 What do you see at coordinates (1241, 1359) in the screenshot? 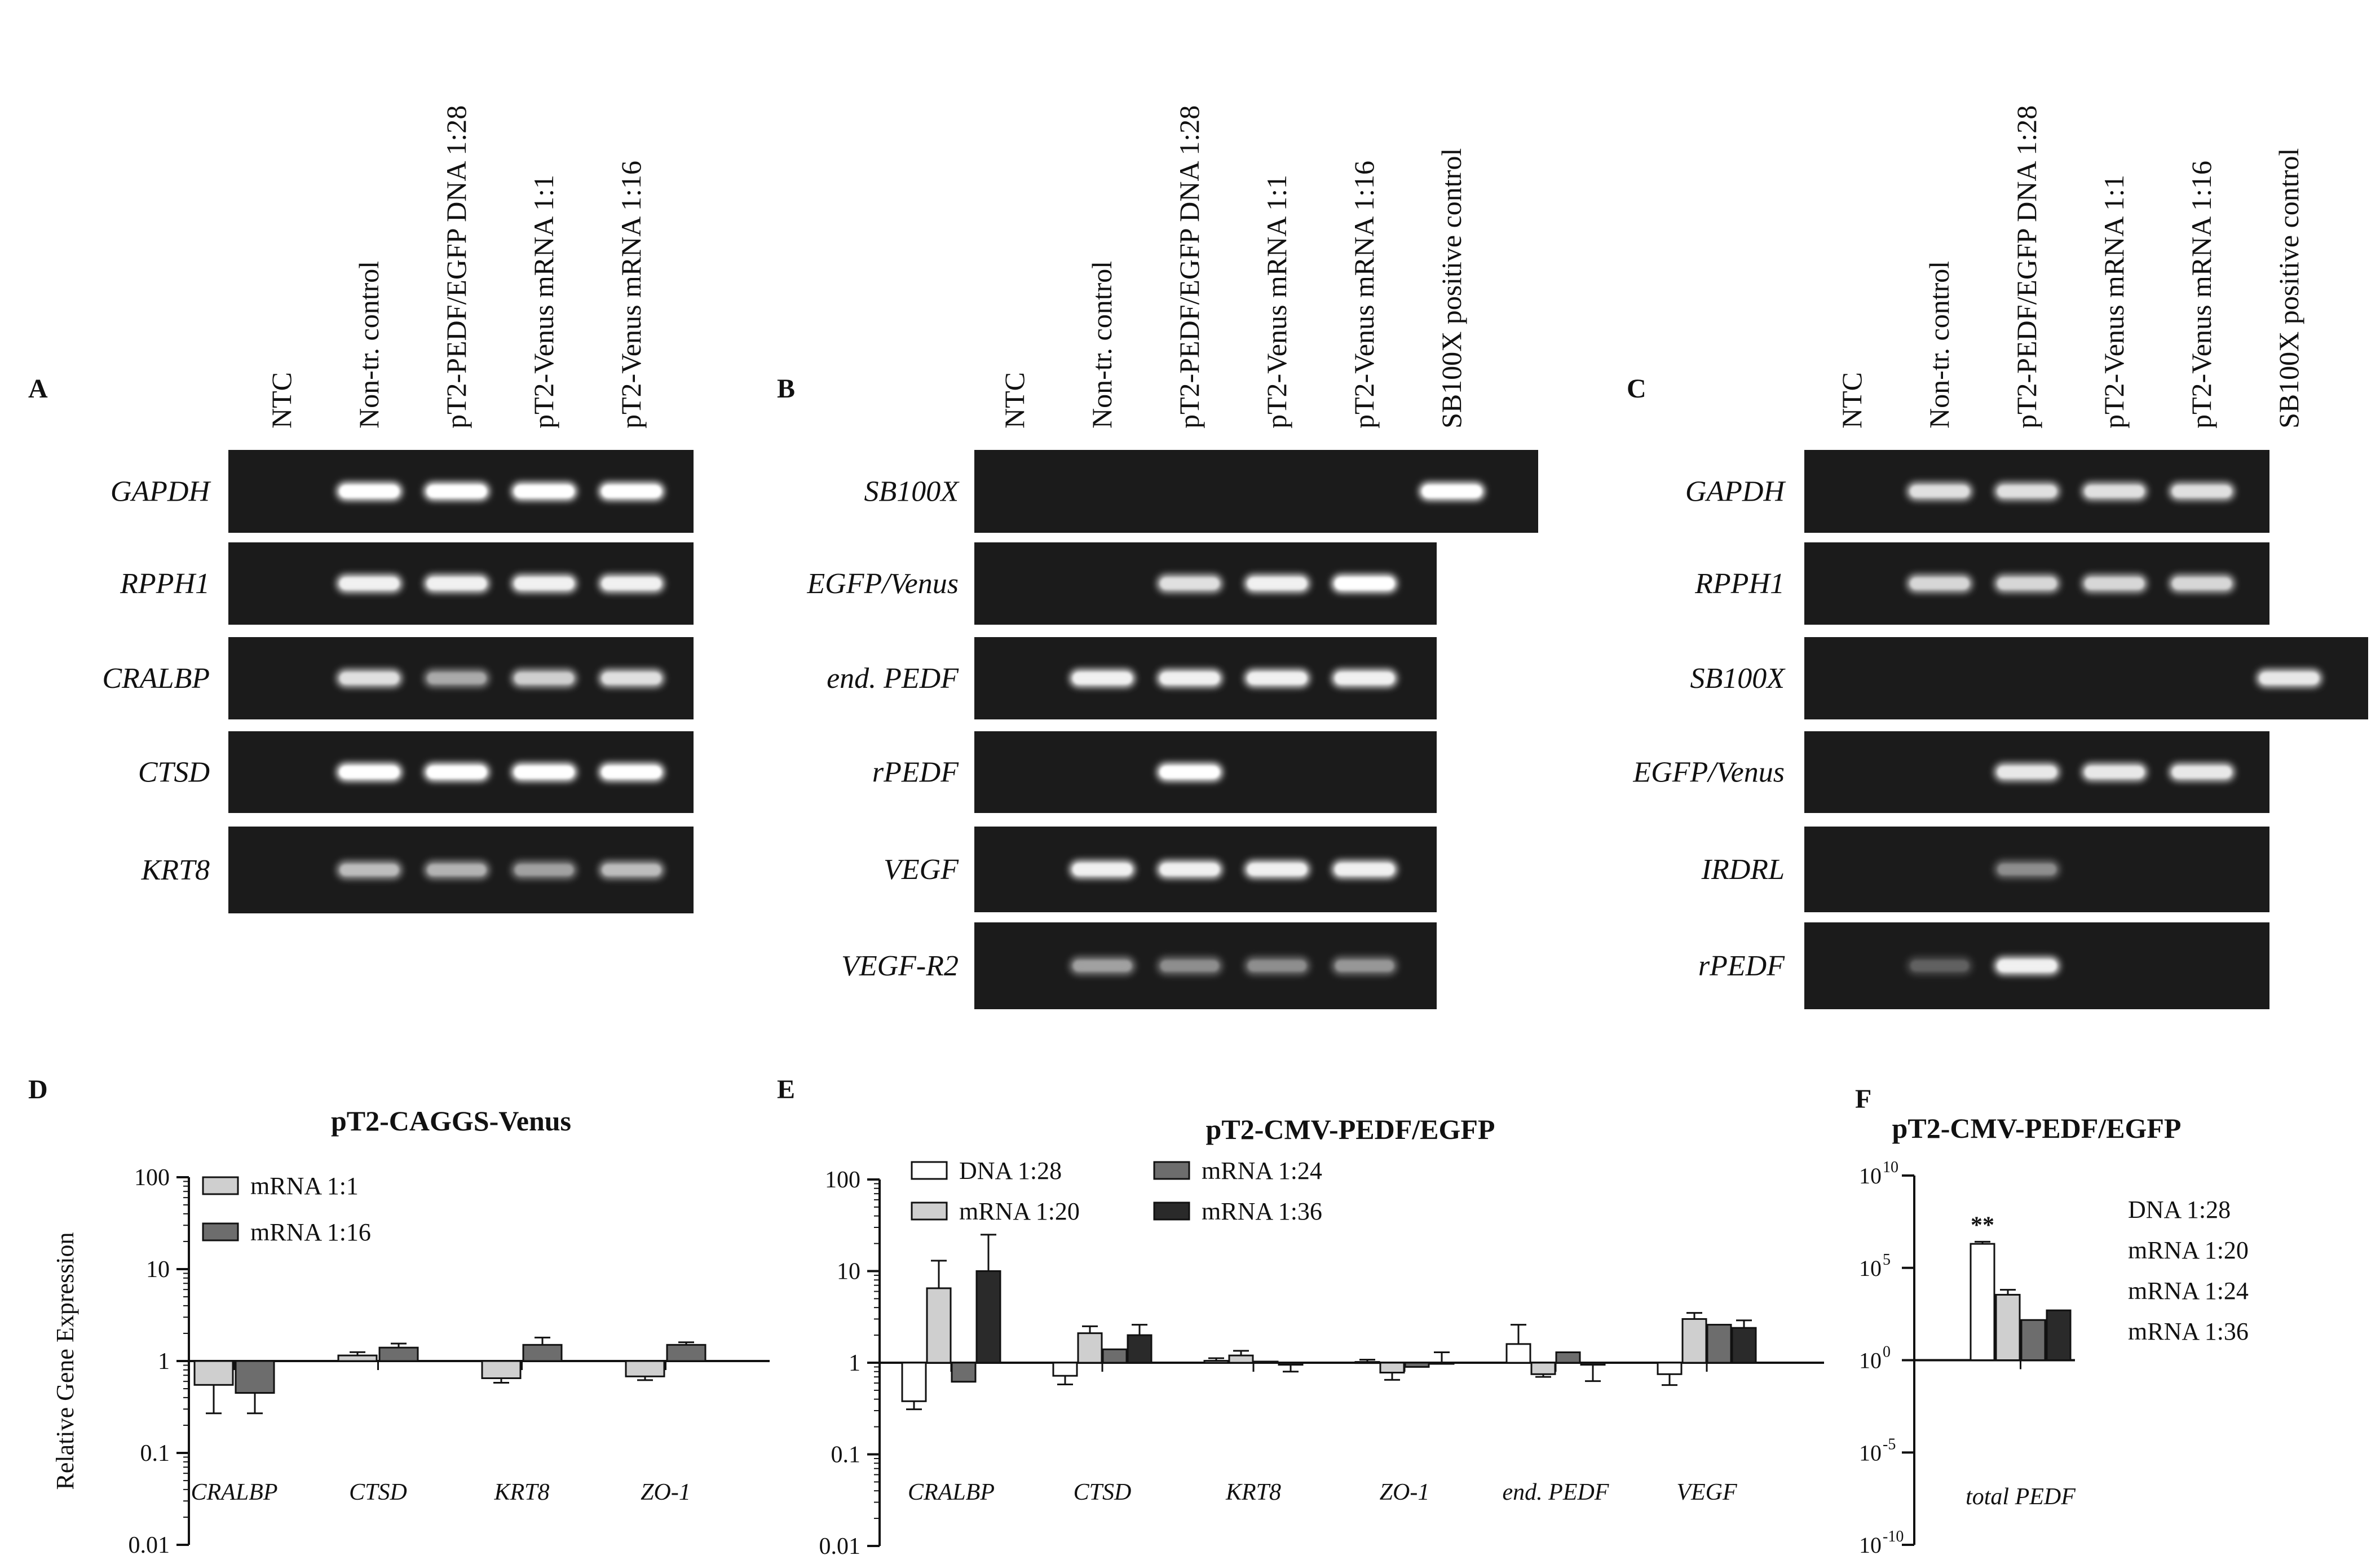
I see `bar-mrna-1-20-krt8` at bounding box center [1241, 1359].